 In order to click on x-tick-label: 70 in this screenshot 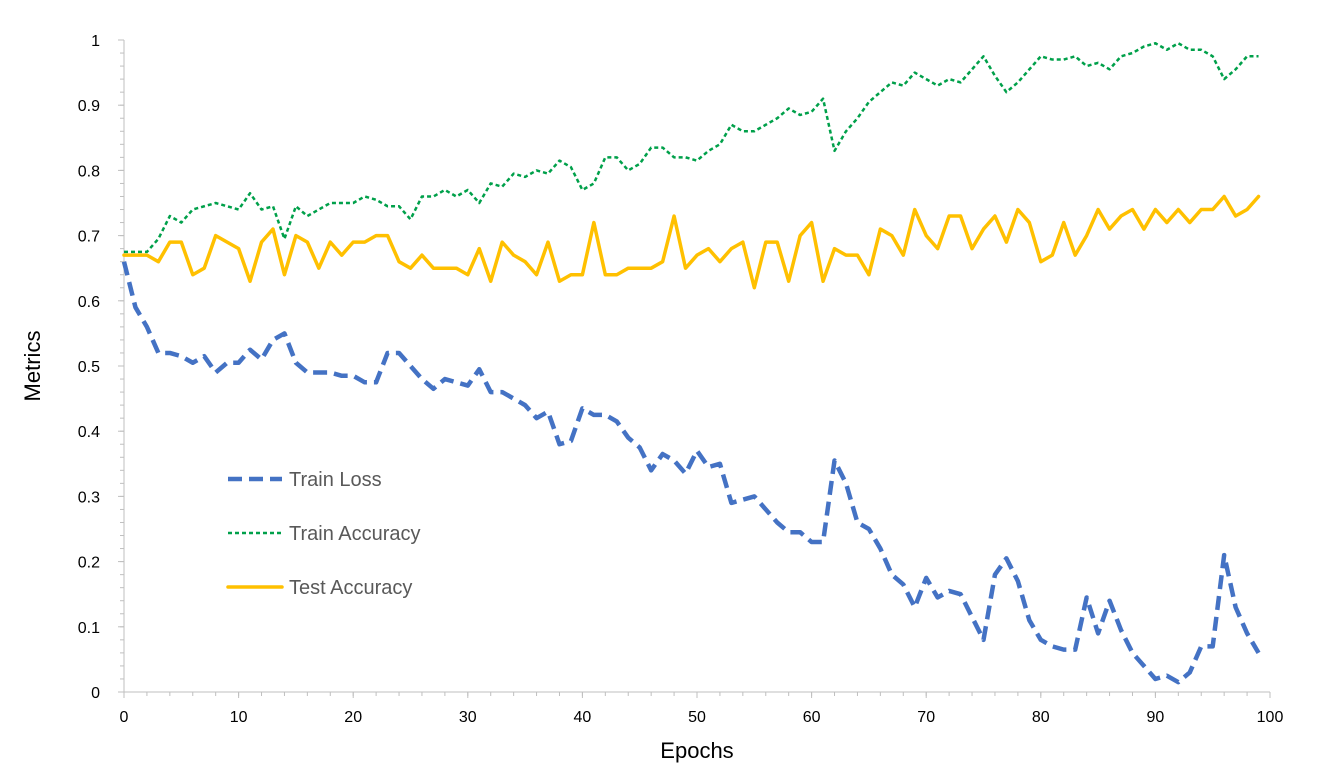, I will do `click(926, 717)`.